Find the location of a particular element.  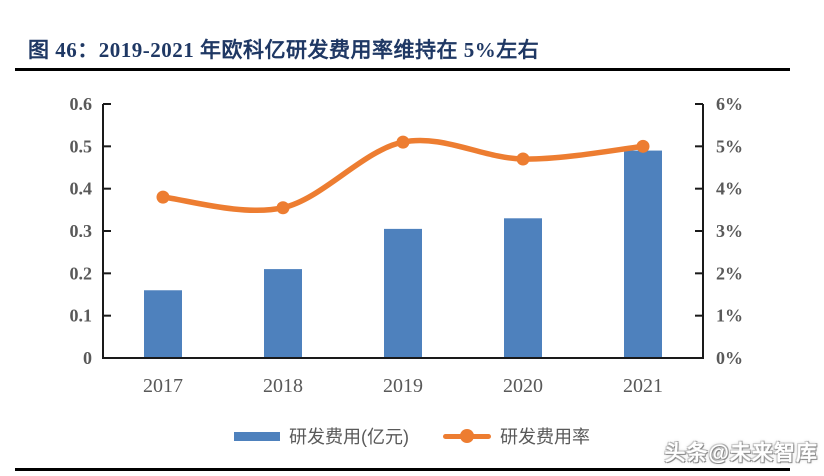

line-series-swatch is located at coordinates (467, 436).